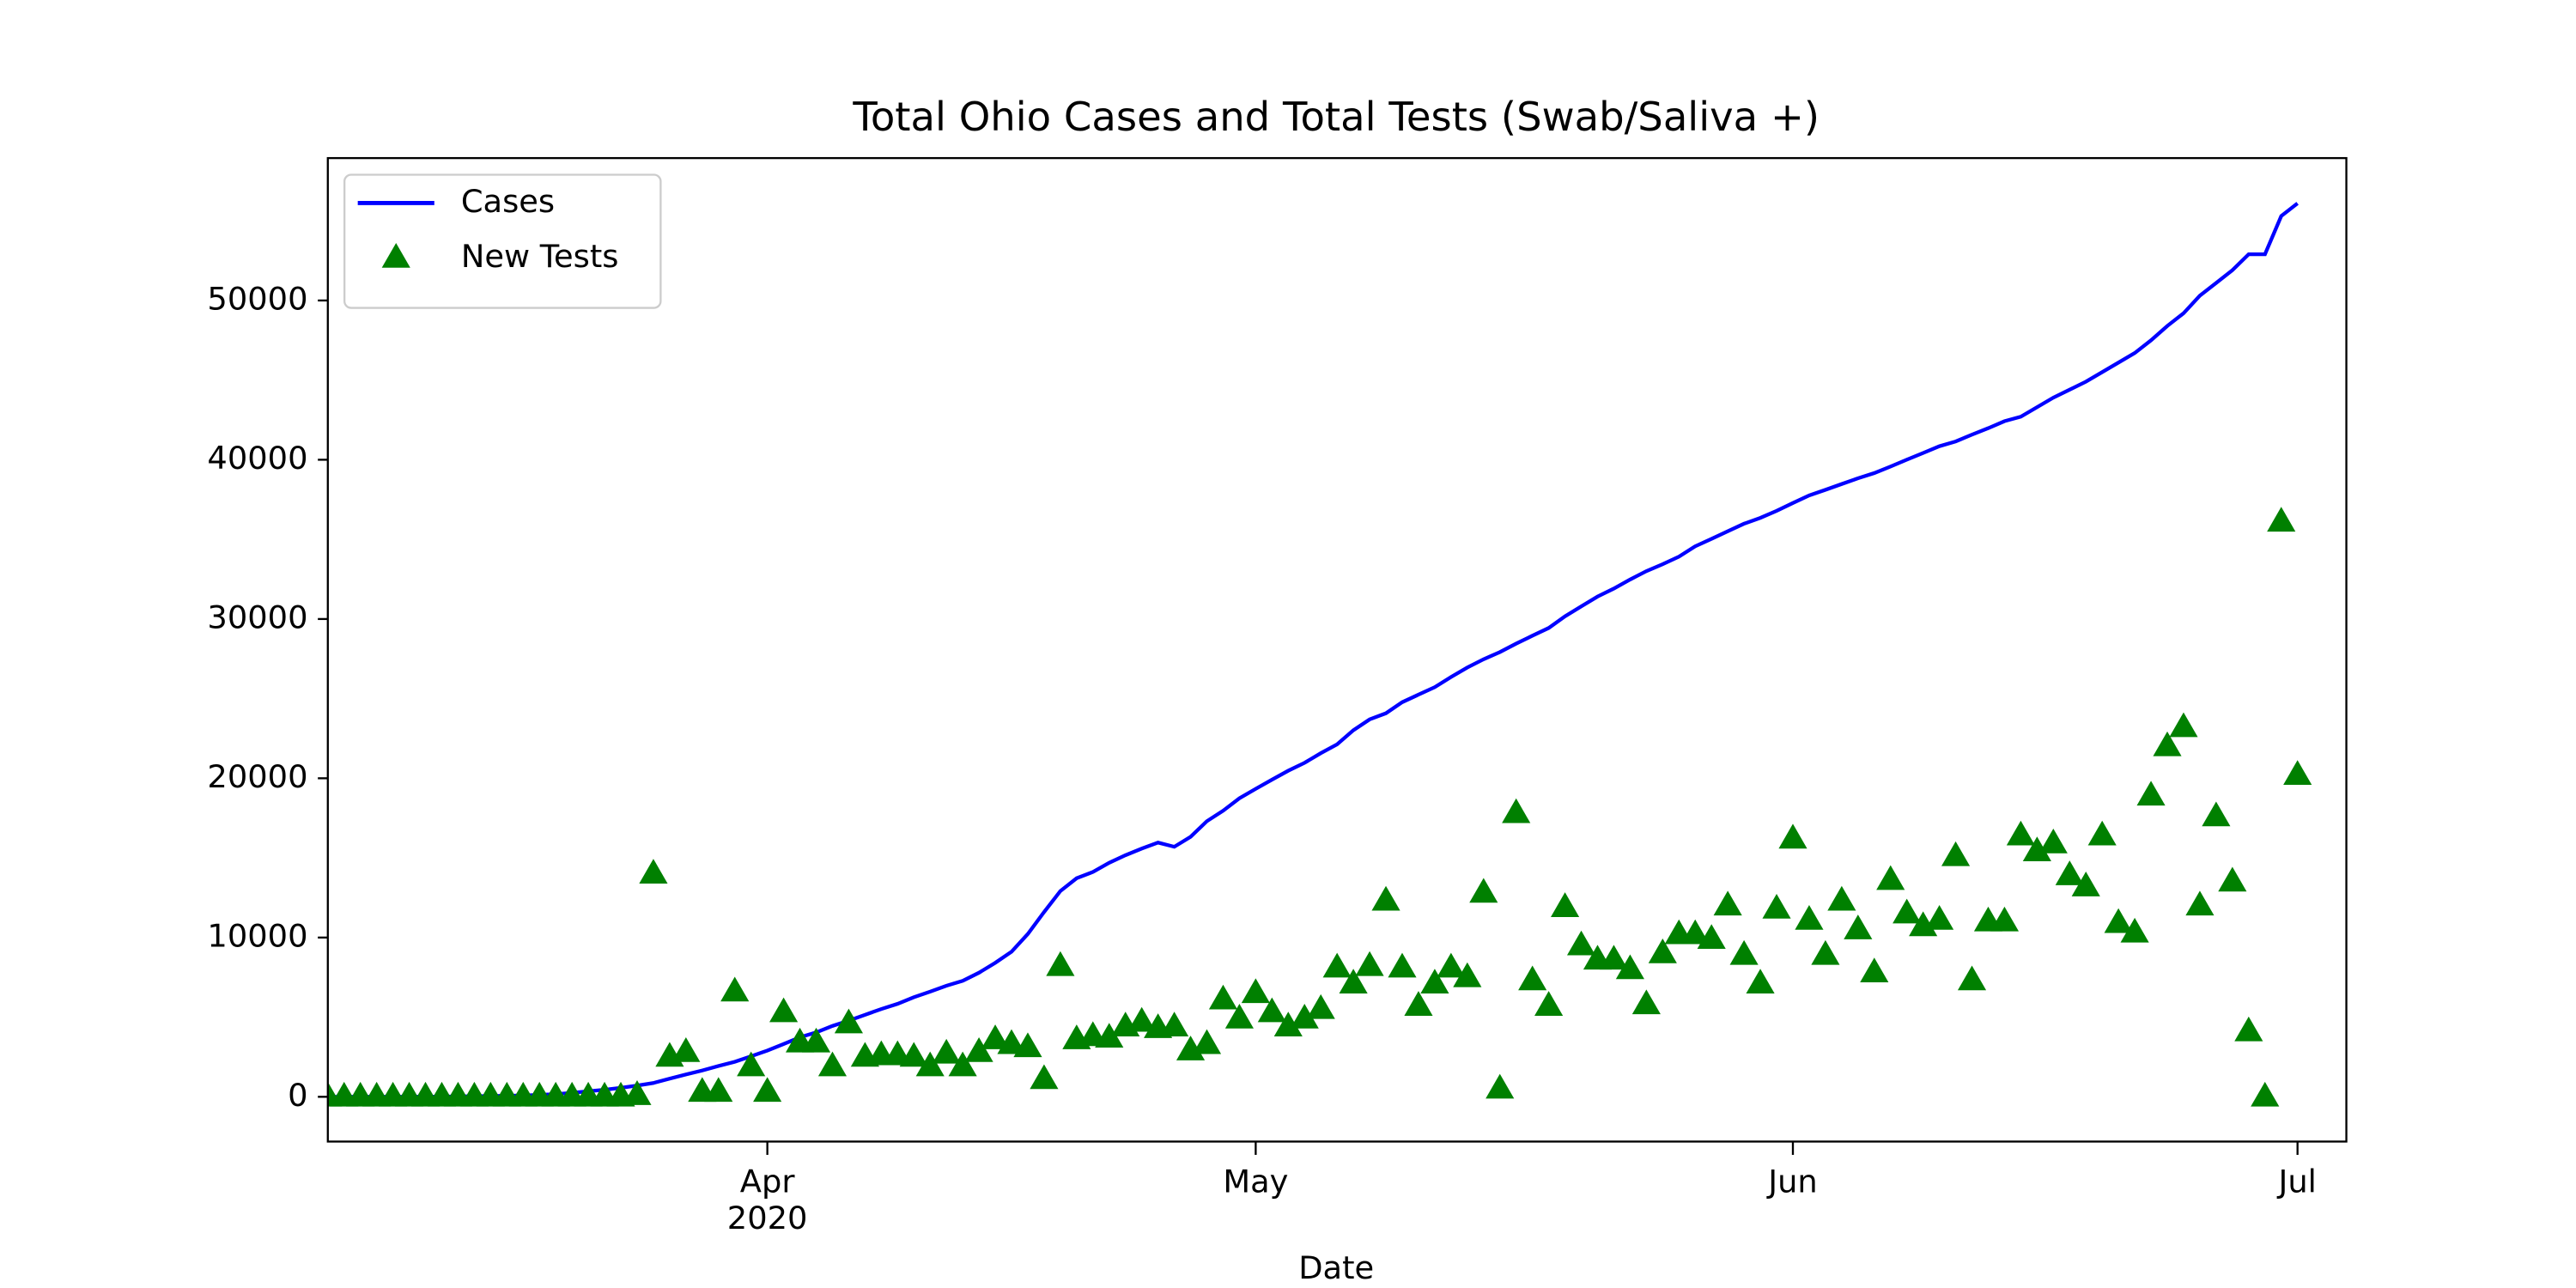 This screenshot has height=1288, width=2576. Describe the element at coordinates (297, 1096) in the screenshot. I see `y-tick-label: 0` at that location.